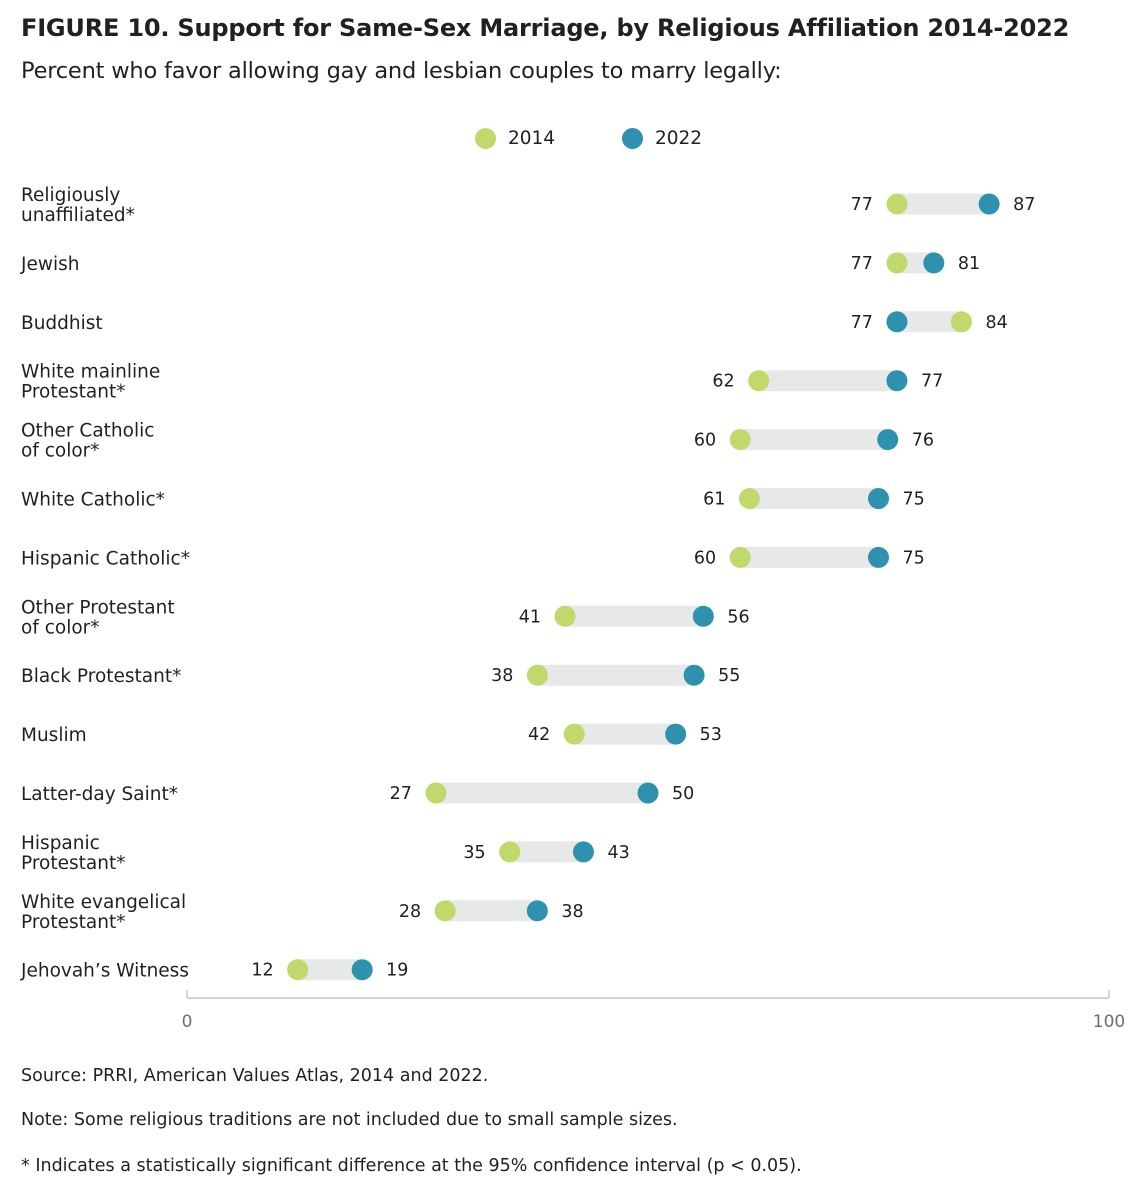 Image resolution: width=1148 pixels, height=1200 pixels. Describe the element at coordinates (87, 441) in the screenshot. I see `category-label: Other Catholic of color*` at that location.